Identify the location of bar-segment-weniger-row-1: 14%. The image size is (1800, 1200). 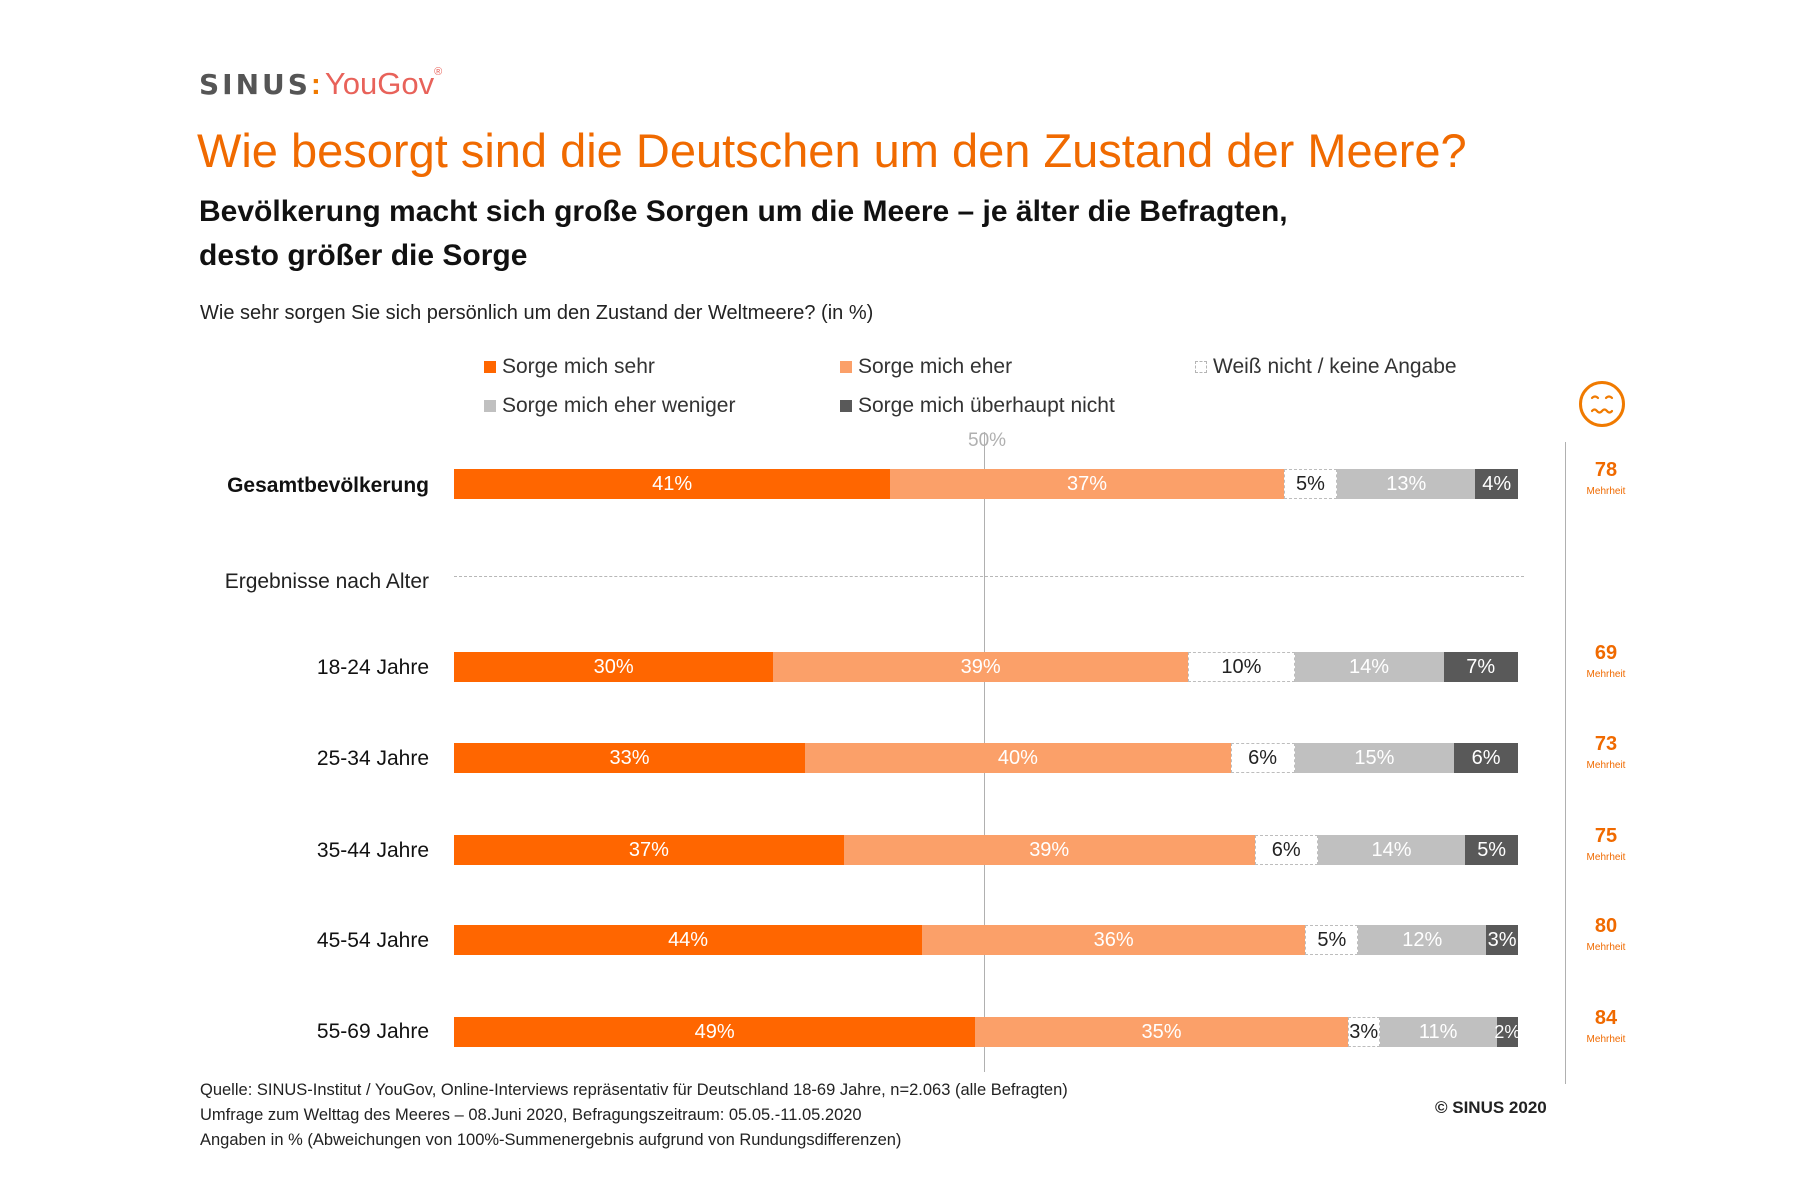
(1369, 667).